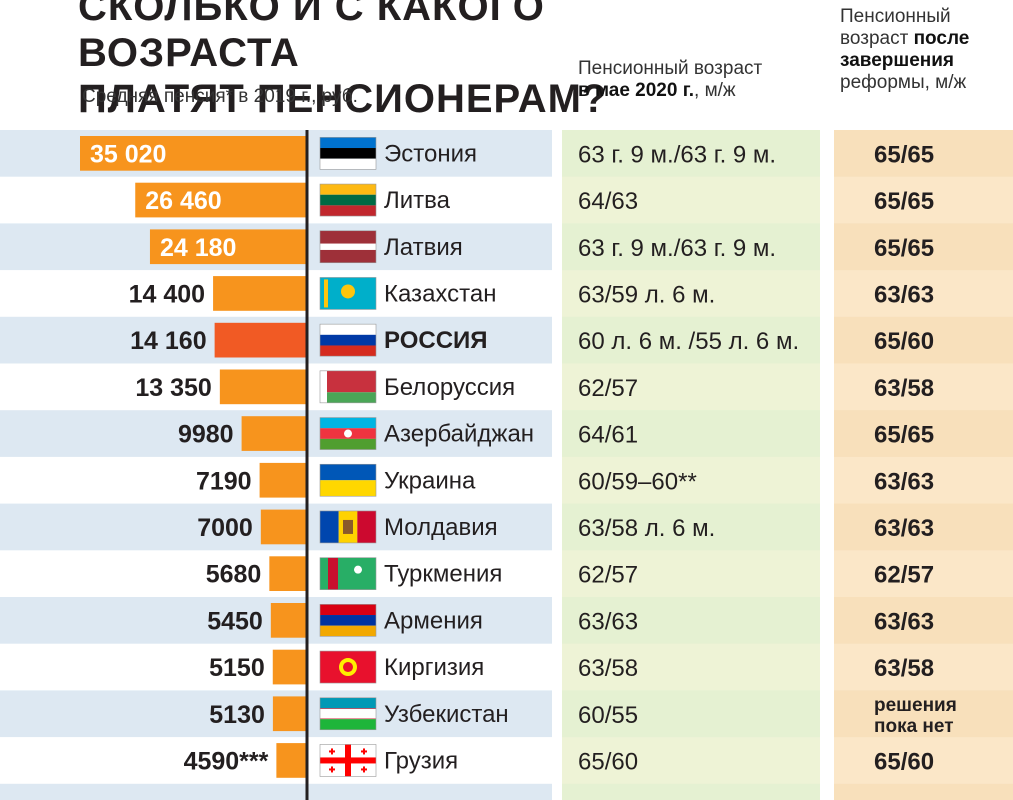  Describe the element at coordinates (877, 38) in the screenshot. I see `right-header-plain: возраст` at that location.